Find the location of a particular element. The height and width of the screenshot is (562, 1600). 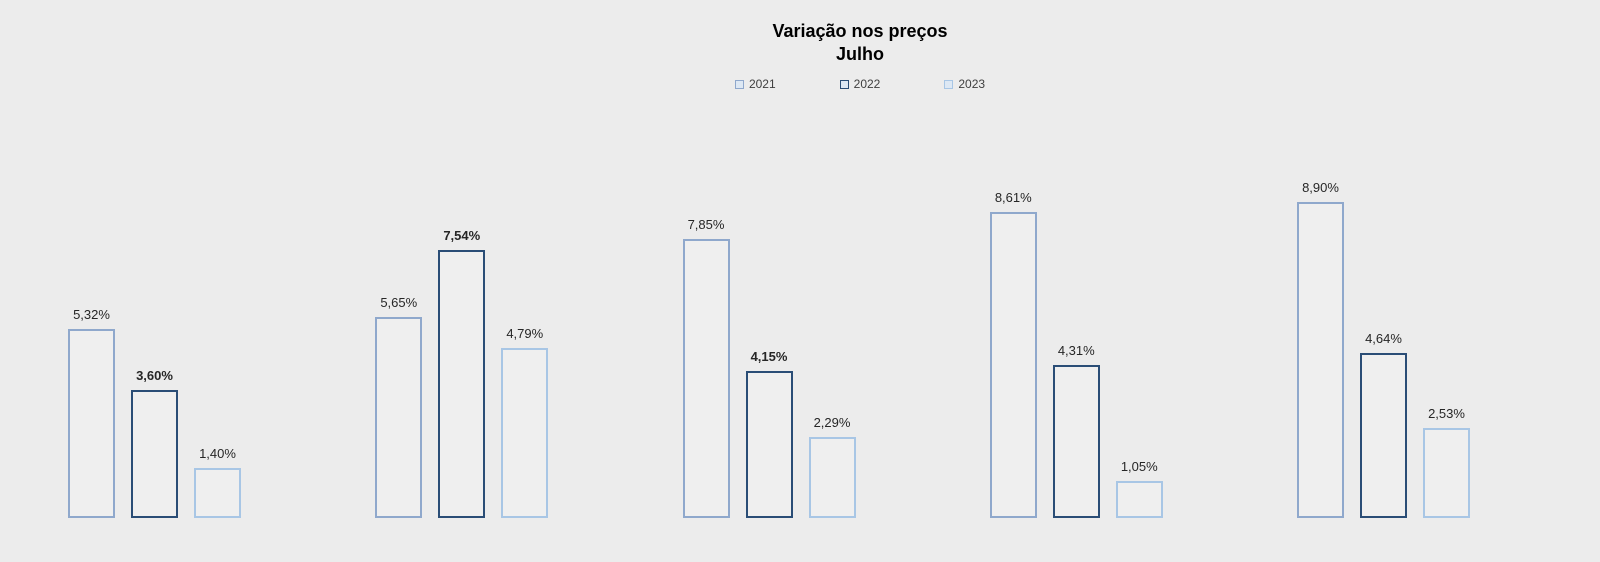

legend-item-2022: 2022 is located at coordinates (860, 84).